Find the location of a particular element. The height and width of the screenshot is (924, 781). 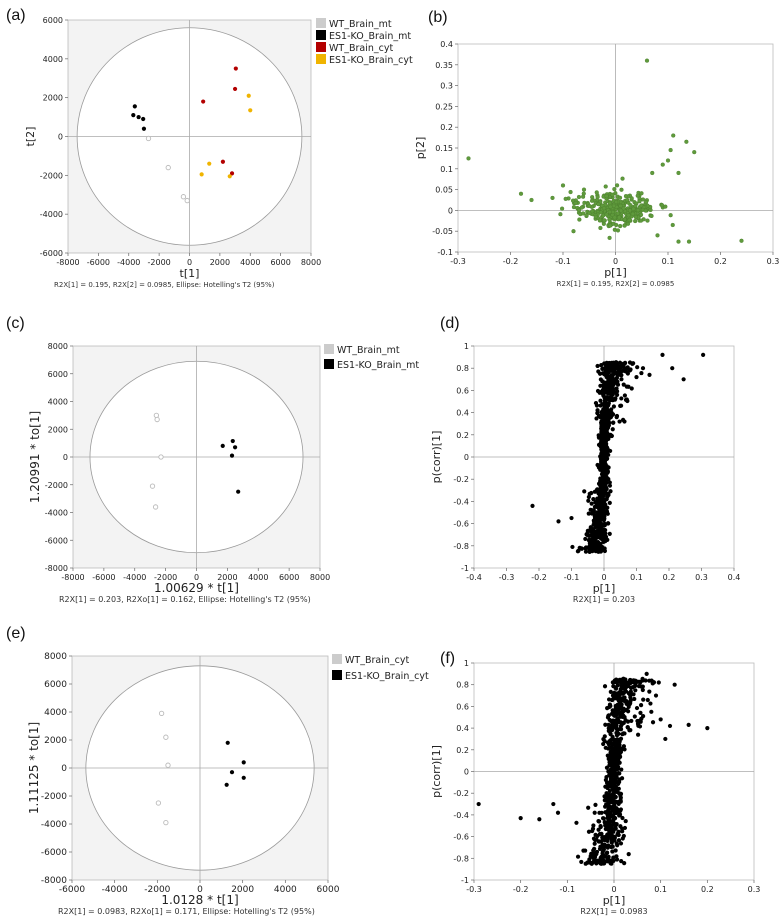

data-point-s655 is located at coordinates (608, 759).